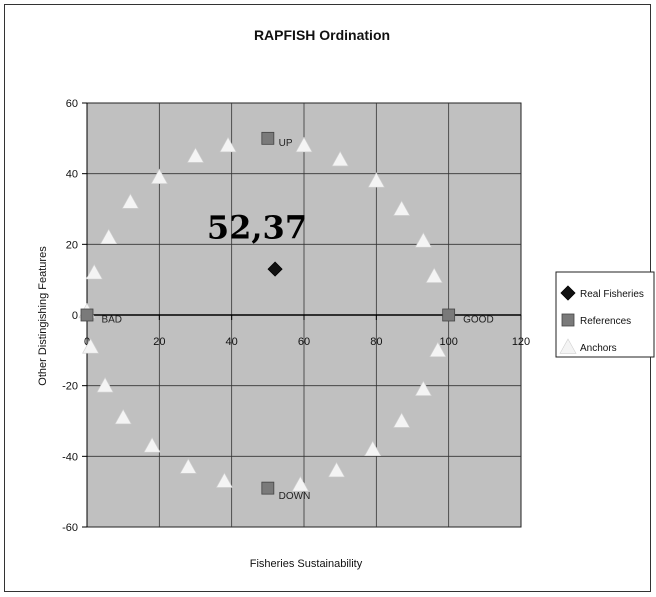 The width and height of the screenshot is (656, 597). What do you see at coordinates (448, 342) in the screenshot?
I see `x-tick-label: 100` at bounding box center [448, 342].